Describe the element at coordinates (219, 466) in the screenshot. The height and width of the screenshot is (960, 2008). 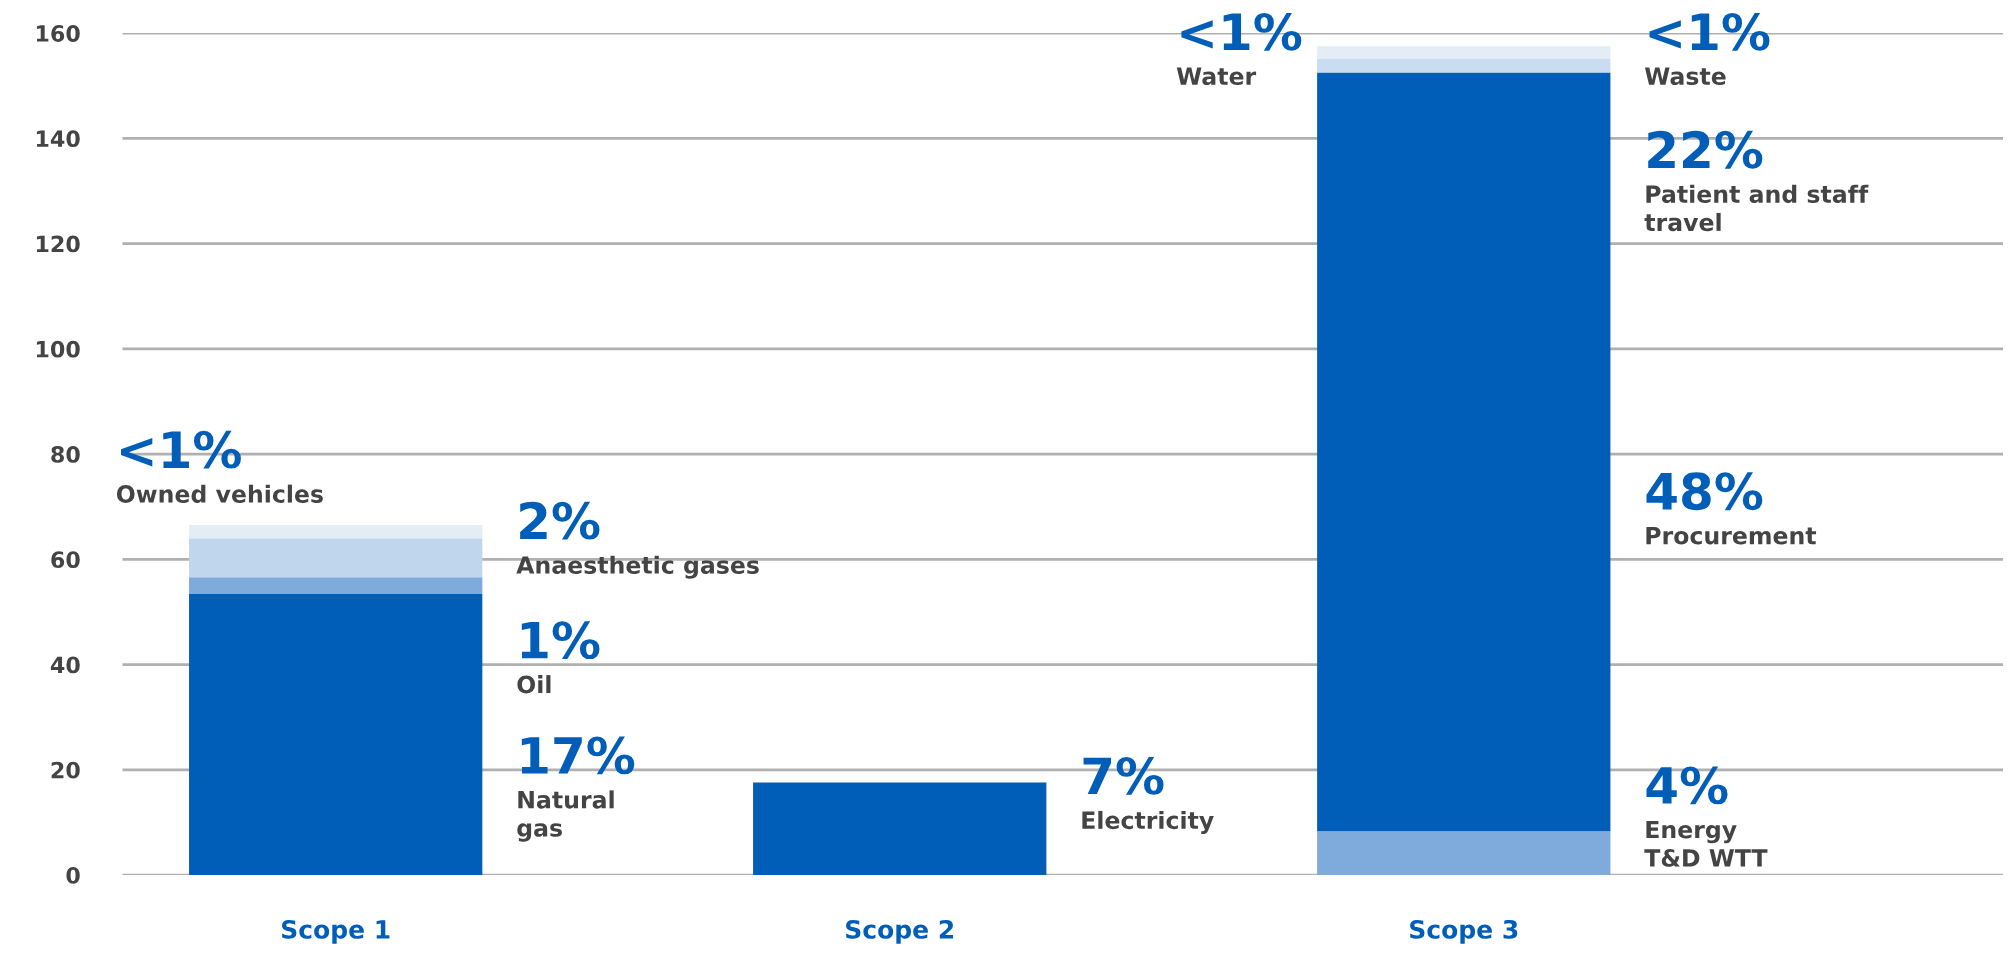
I see `annotation: <1% Owned vehicles` at that location.